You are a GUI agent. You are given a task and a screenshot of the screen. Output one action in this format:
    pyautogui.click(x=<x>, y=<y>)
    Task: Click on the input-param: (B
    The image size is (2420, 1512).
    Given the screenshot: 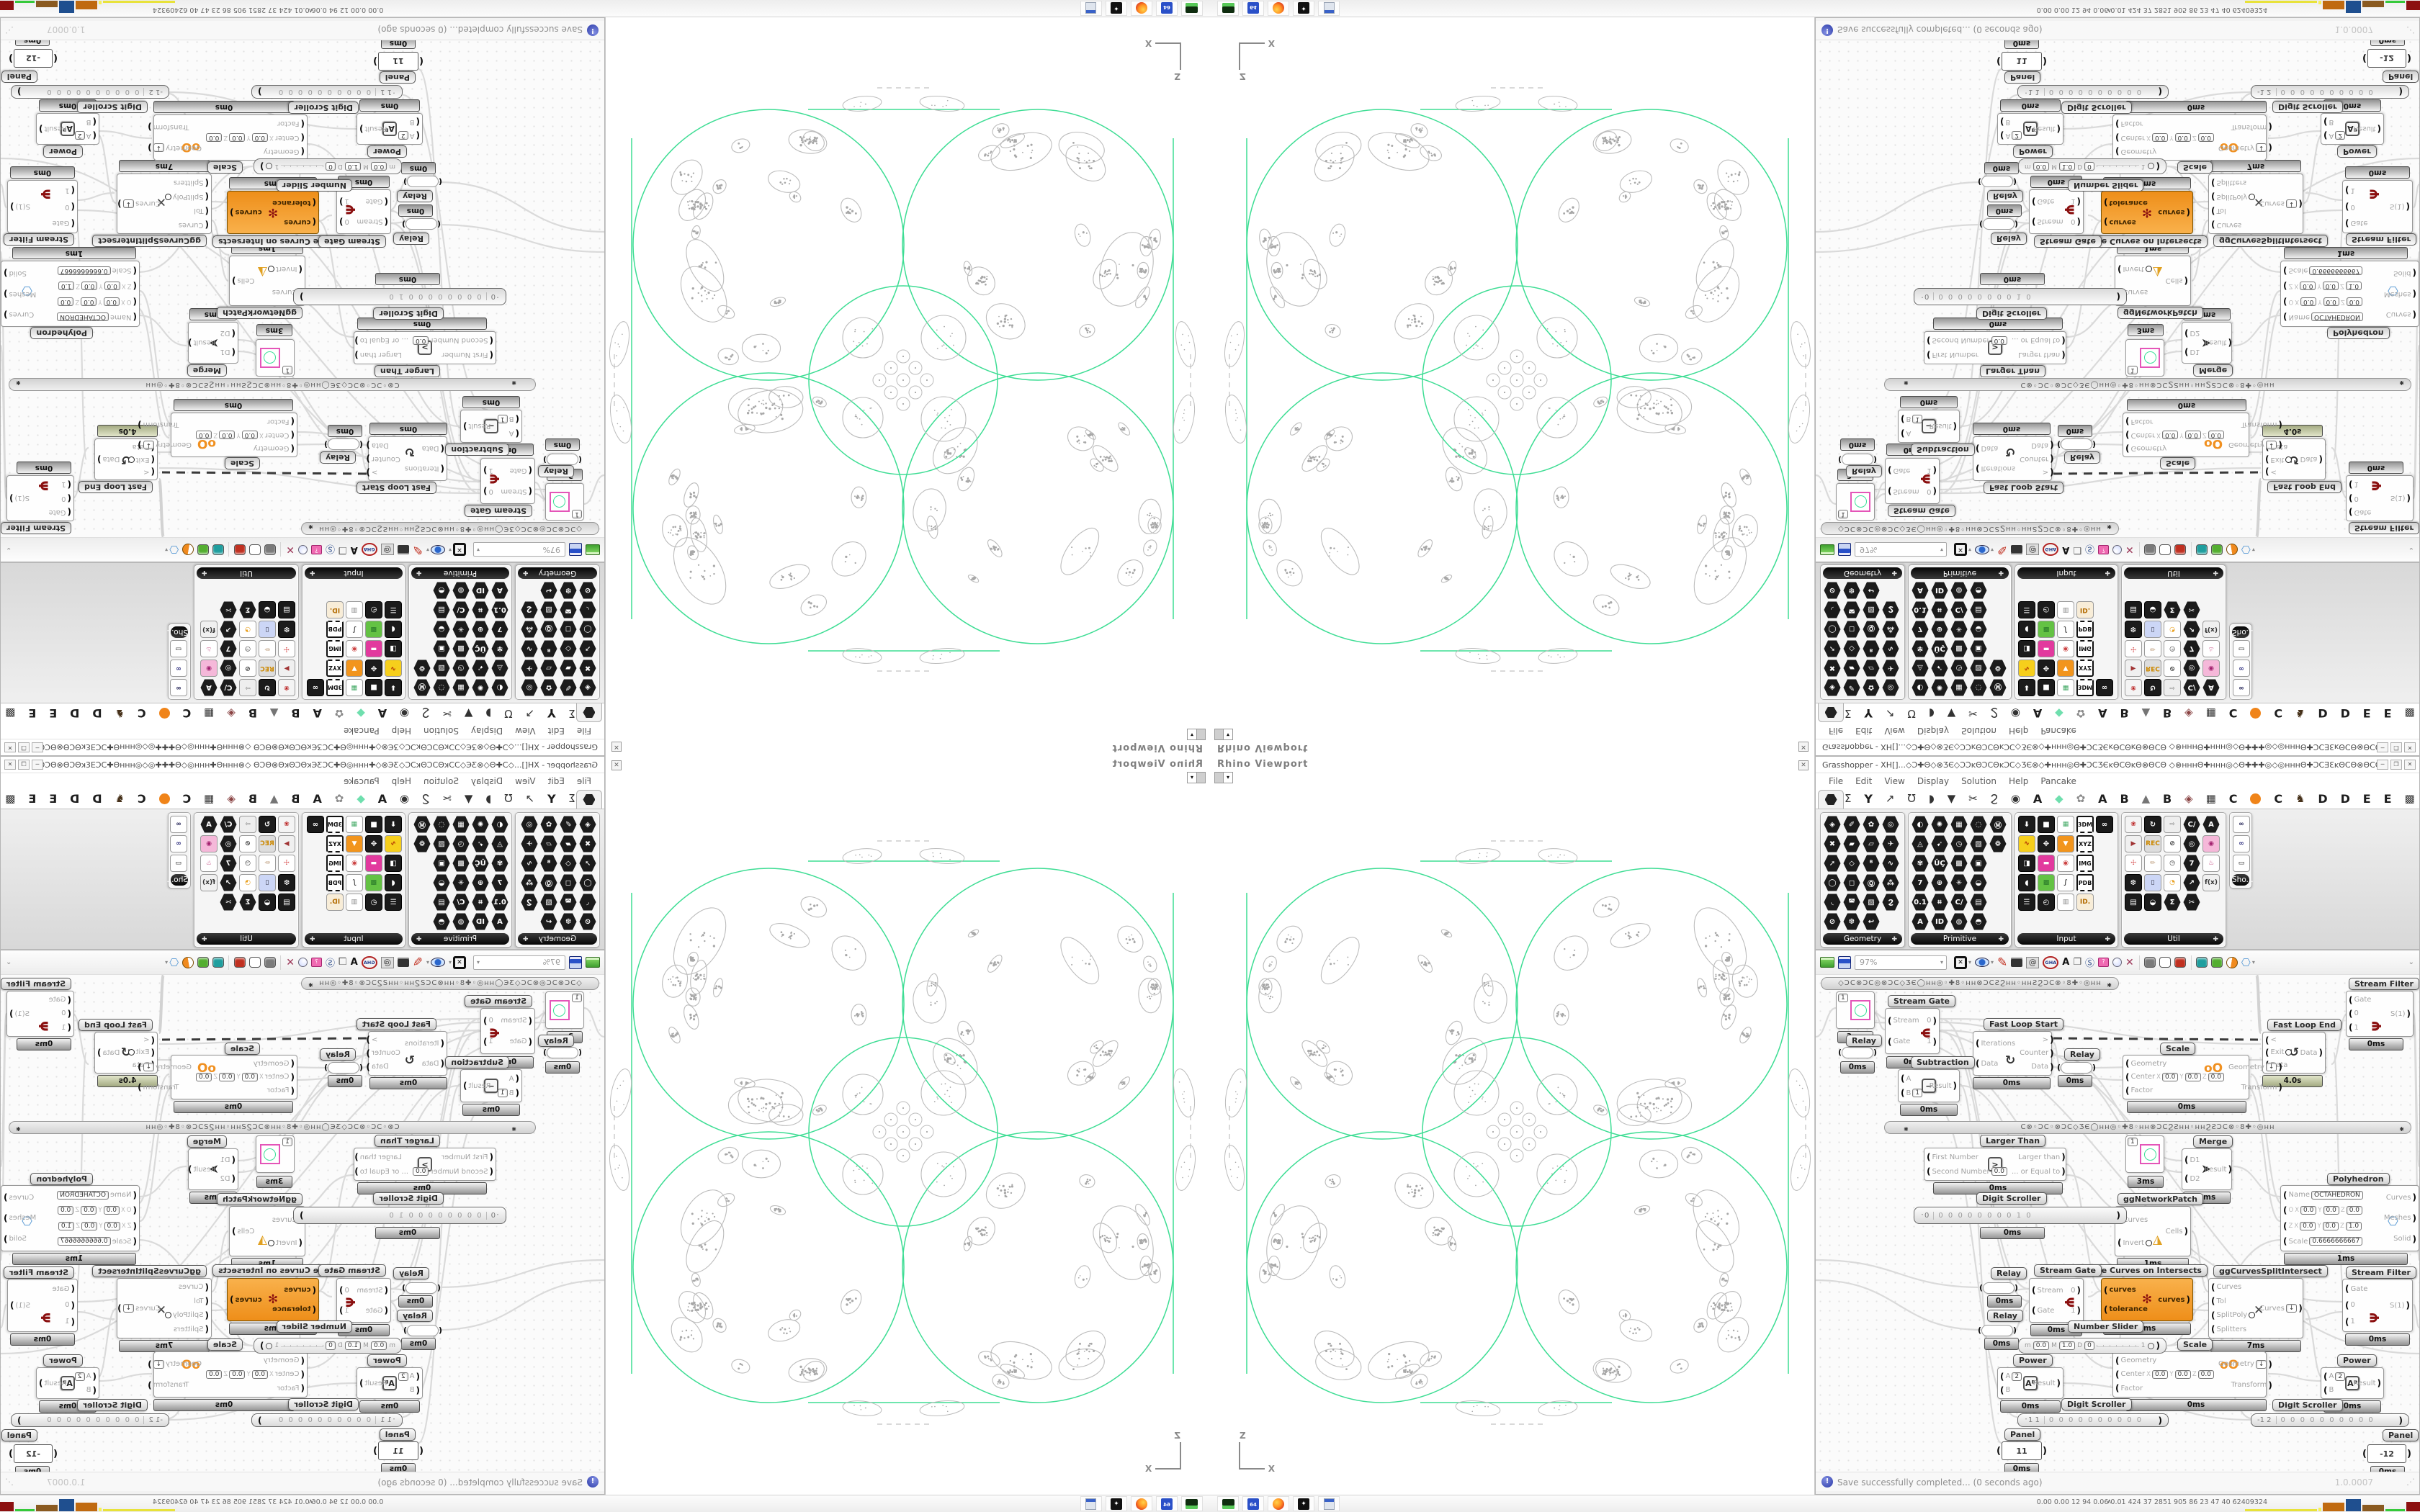 What is the action you would take?
    pyautogui.click(x=2005, y=122)
    